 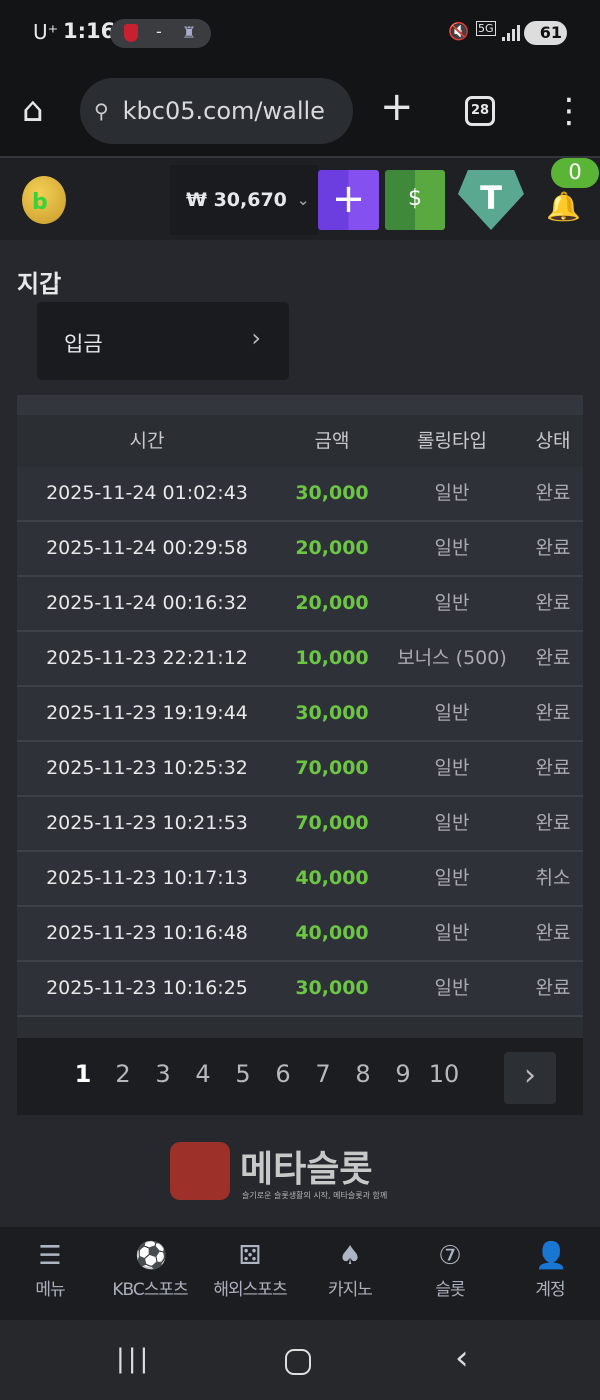 I want to click on watermark-subtext: 슬기로운 슬롯생활의 시작, 메타슬롯과 함께, so click(x=315, y=1195).